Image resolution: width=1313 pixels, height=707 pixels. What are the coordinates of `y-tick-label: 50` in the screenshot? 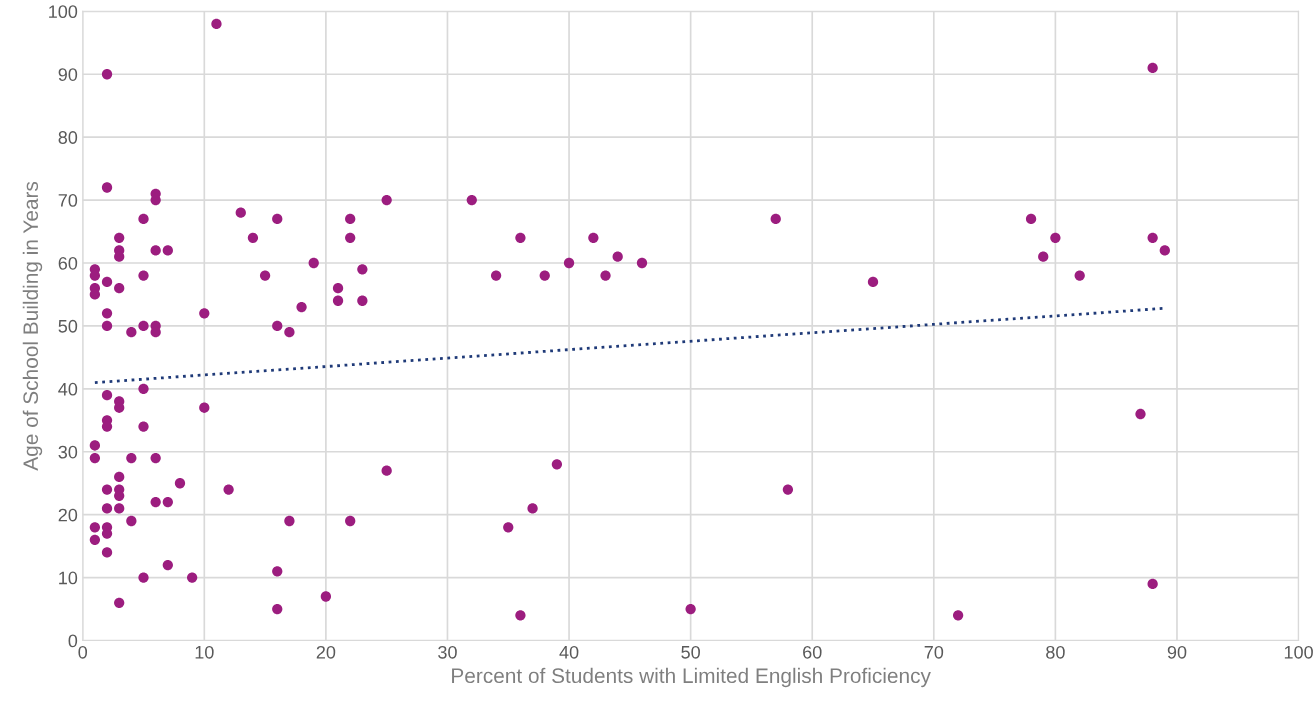 It's located at (68, 326).